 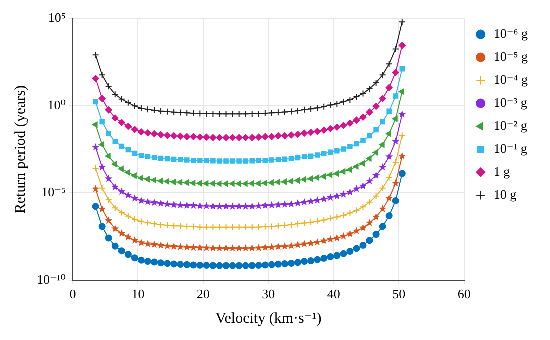 I want to click on y-tick-label: 10⁵, so click(x=57, y=18).